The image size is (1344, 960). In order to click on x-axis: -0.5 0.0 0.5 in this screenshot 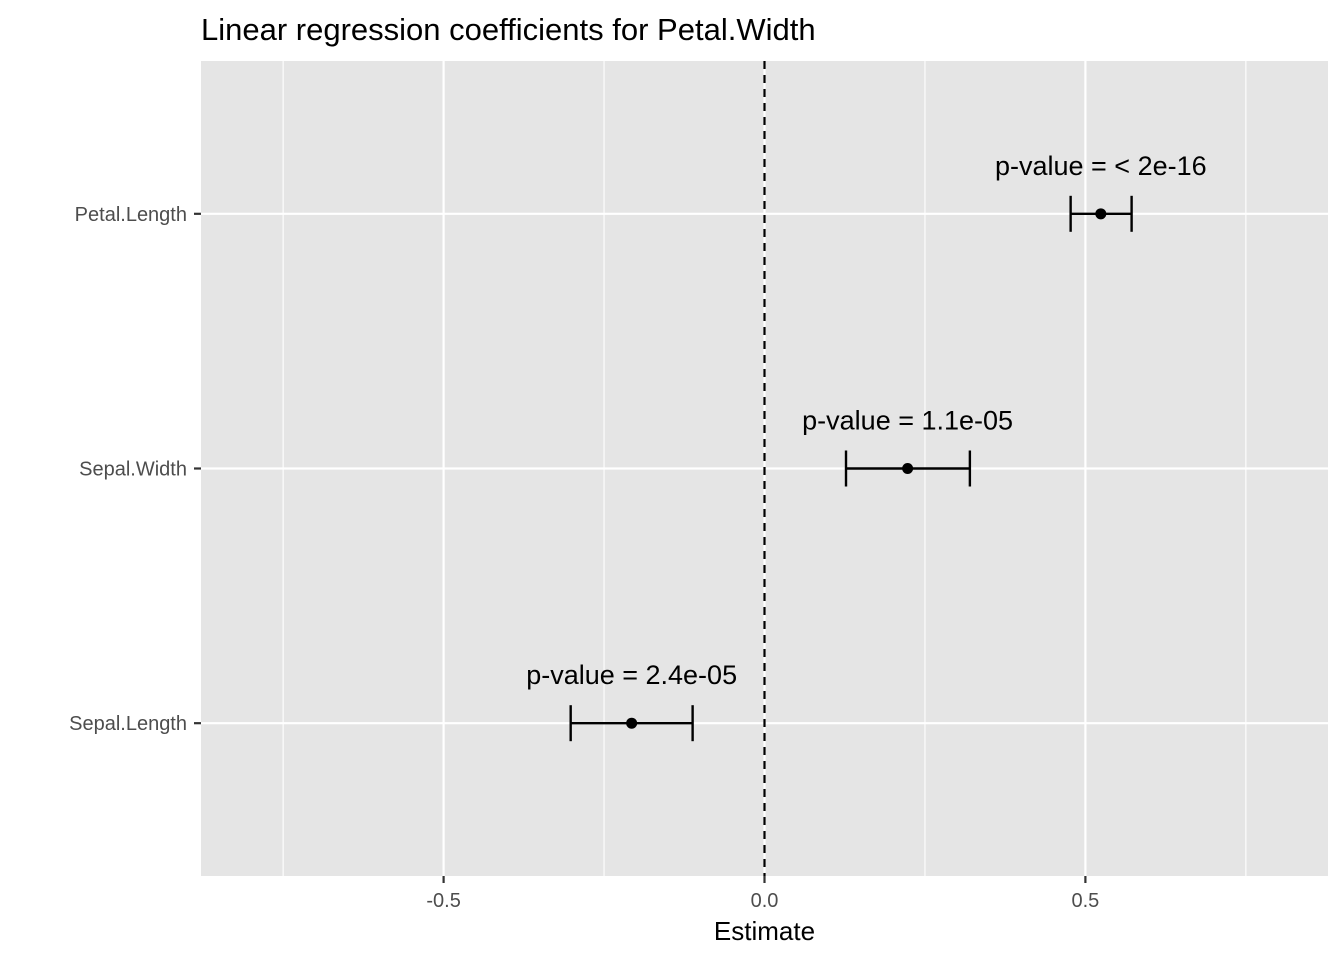, I will do `click(762, 894)`.